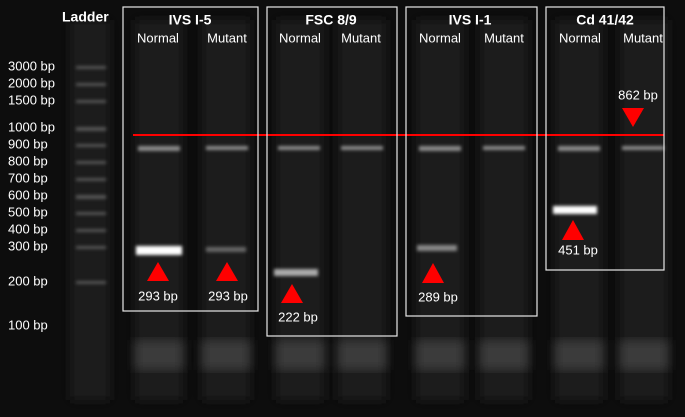 The width and height of the screenshot is (685, 417). I want to click on ladder-label: 900 bp, so click(28, 143).